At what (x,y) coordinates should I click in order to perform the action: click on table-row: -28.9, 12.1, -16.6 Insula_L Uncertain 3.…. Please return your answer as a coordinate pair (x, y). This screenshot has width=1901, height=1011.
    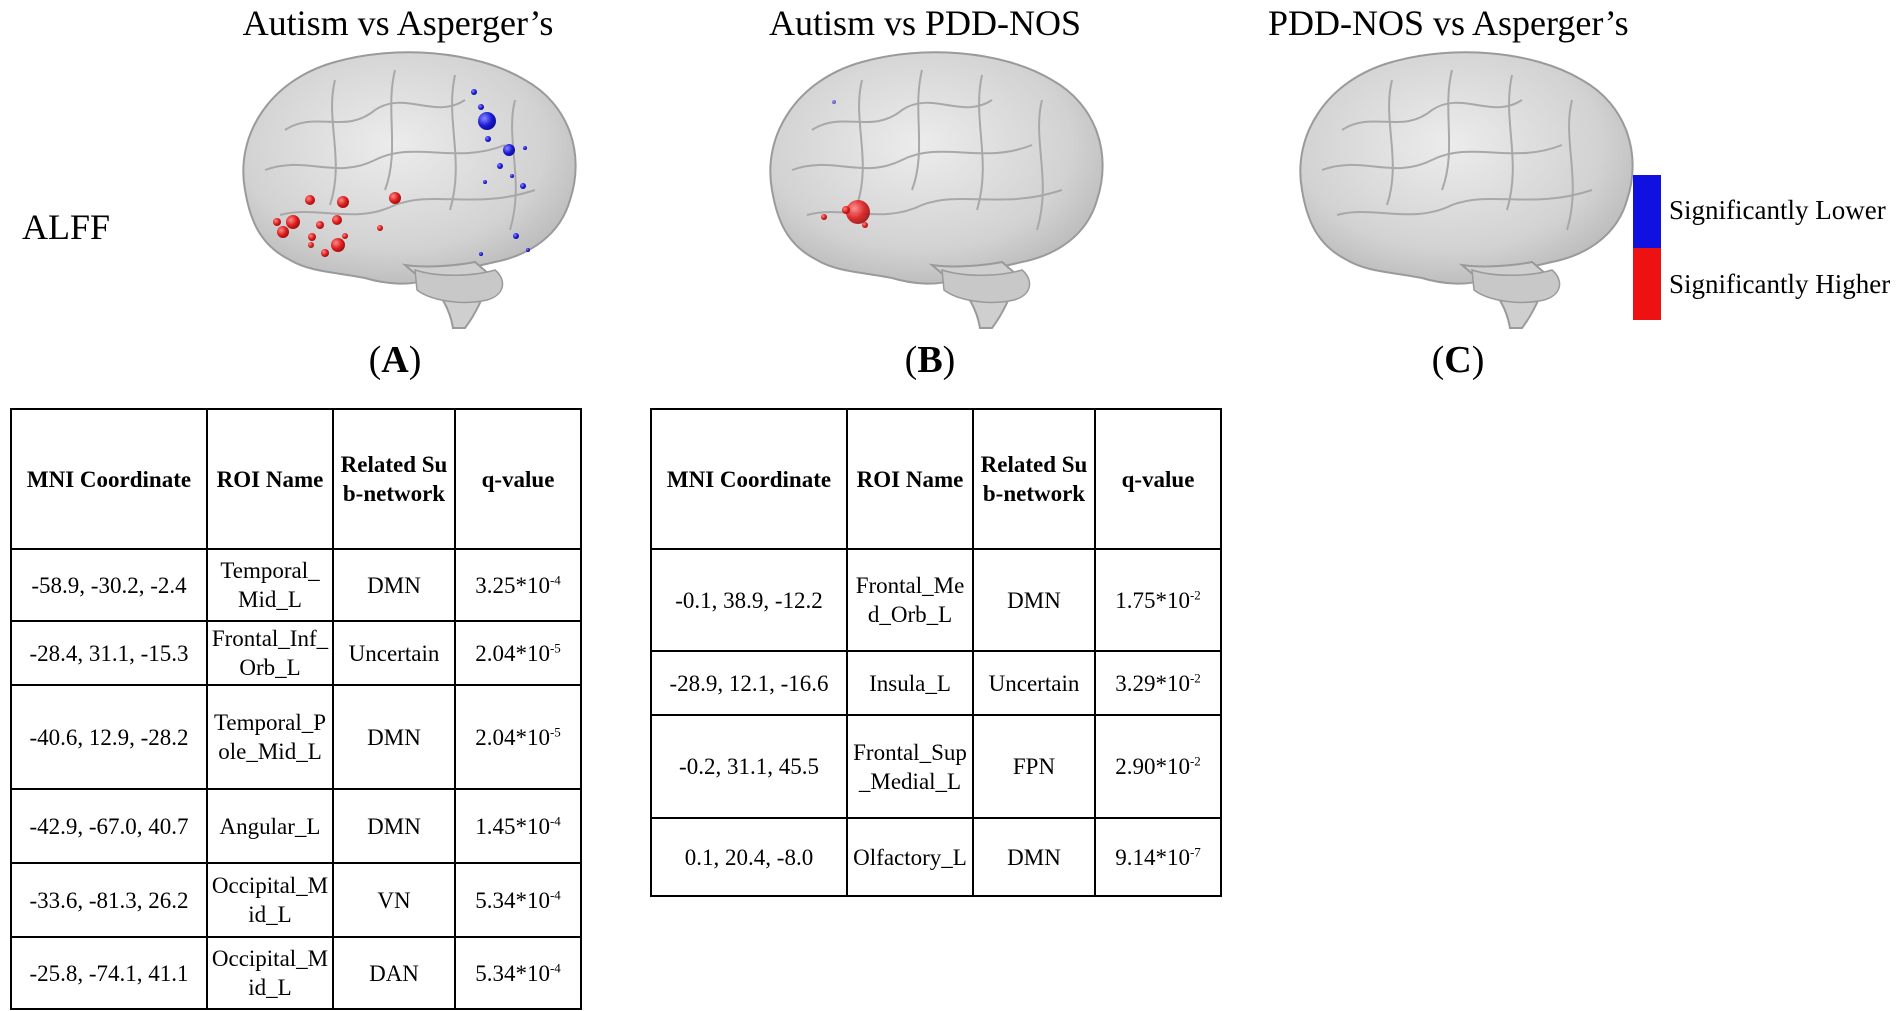
    Looking at the image, I should click on (936, 683).